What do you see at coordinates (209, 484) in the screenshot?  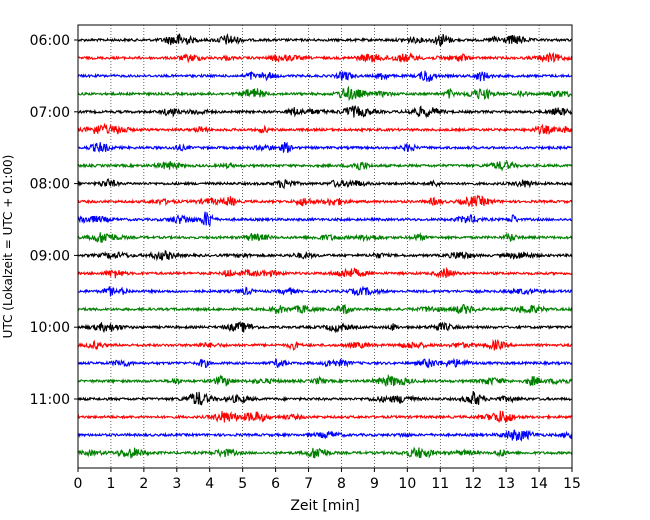 I see `x-tick-label-4: 4` at bounding box center [209, 484].